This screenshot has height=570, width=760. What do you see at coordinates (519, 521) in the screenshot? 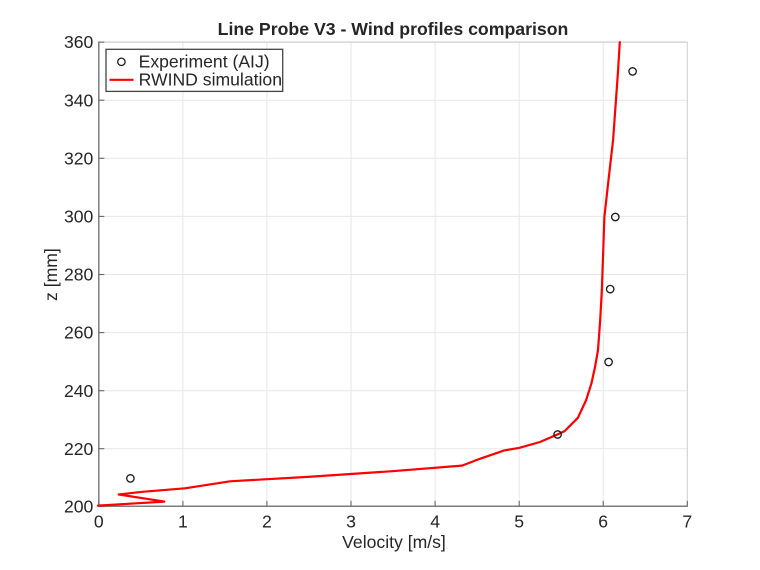
I see `svg-text: 5` at bounding box center [519, 521].